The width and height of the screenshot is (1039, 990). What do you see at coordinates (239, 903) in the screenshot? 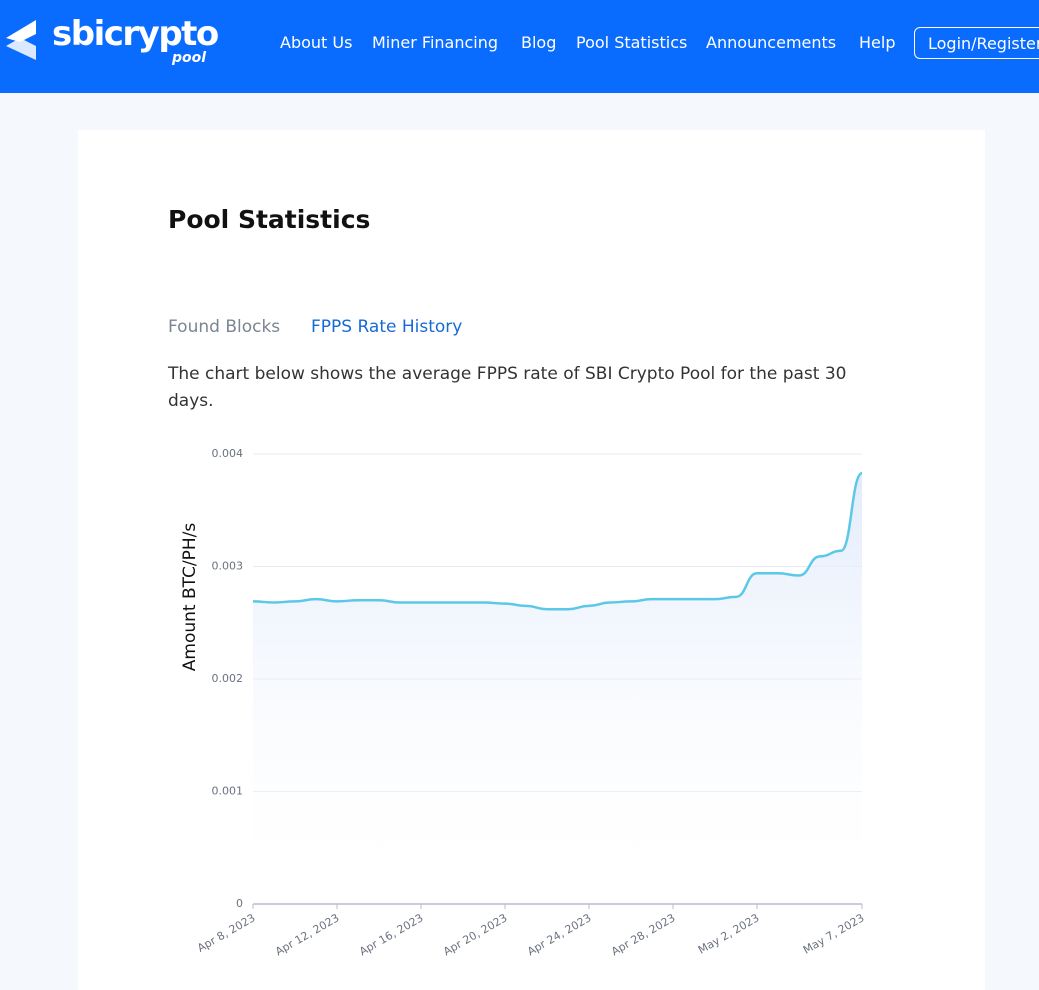
I see `y-tick-label: 0` at bounding box center [239, 903].